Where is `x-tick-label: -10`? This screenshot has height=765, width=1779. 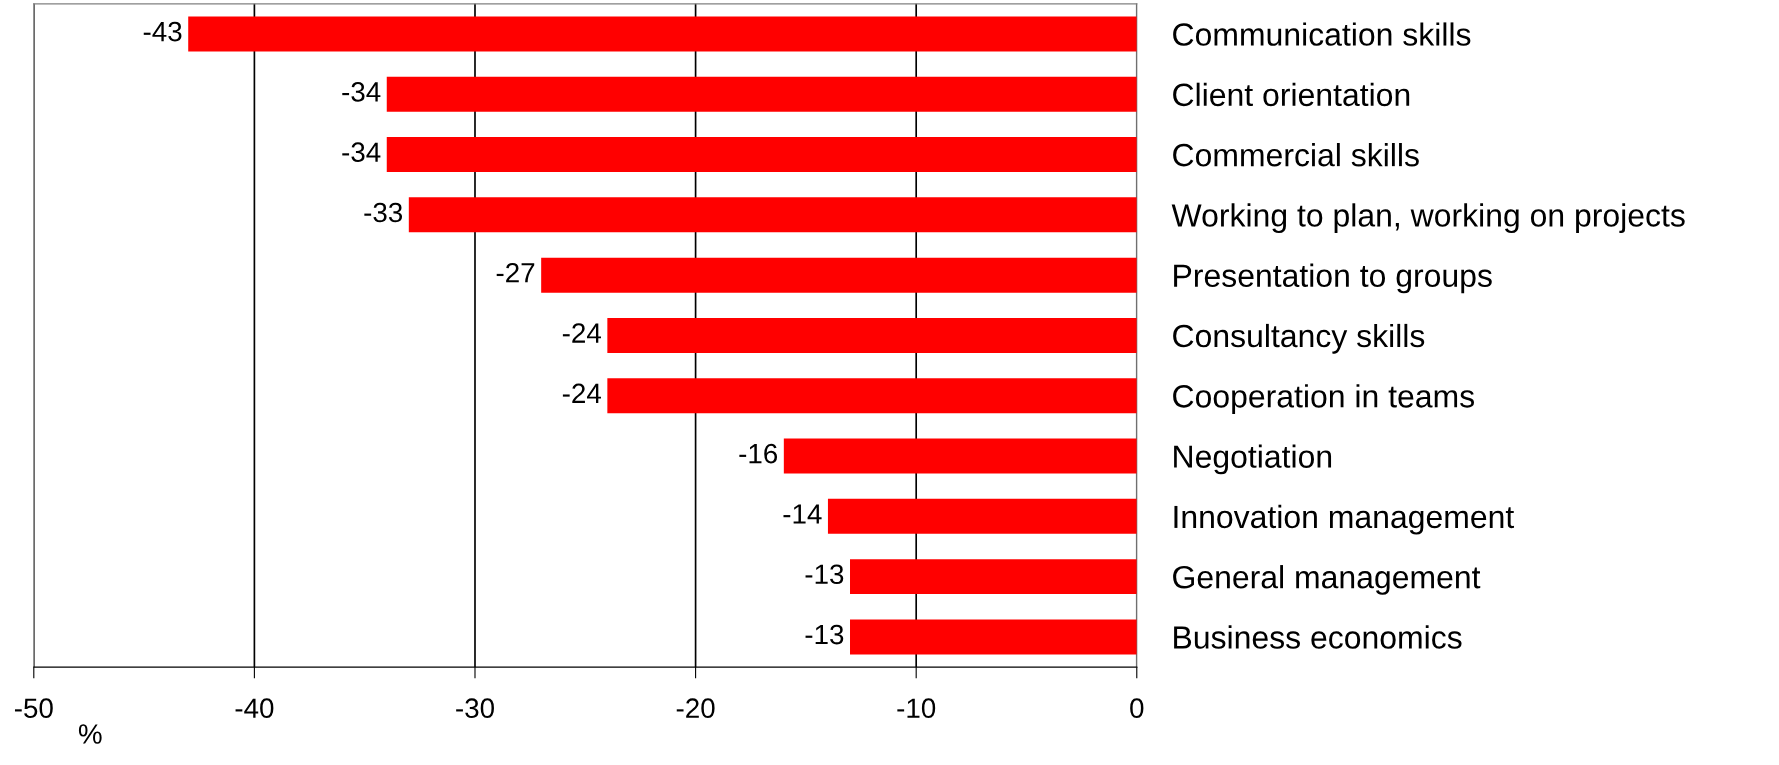
x-tick-label: -10 is located at coordinates (916, 708).